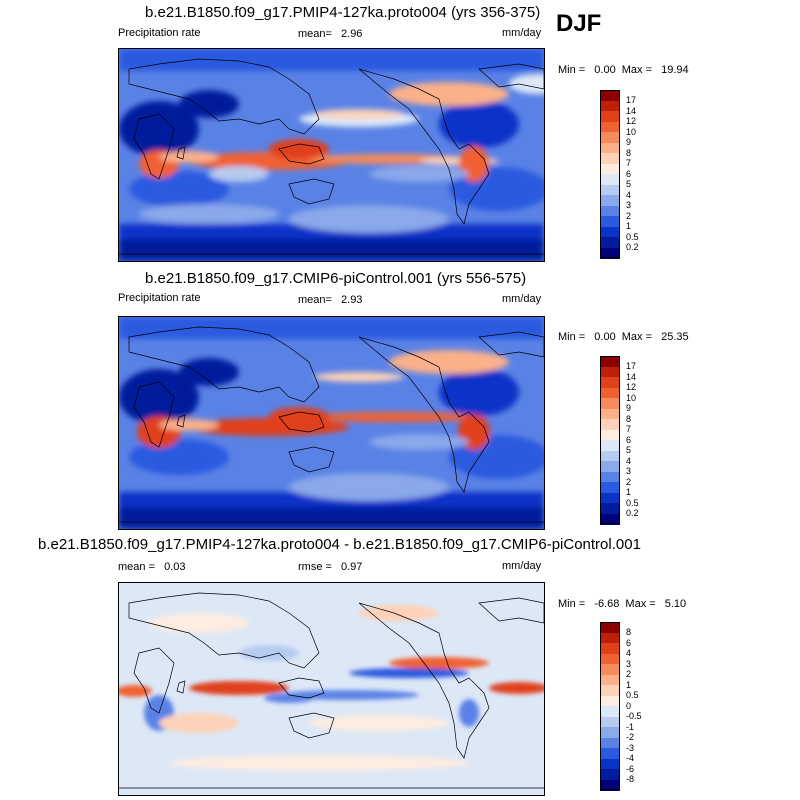 The height and width of the screenshot is (800, 800). I want to click on panel1-precip-map, so click(331, 155).